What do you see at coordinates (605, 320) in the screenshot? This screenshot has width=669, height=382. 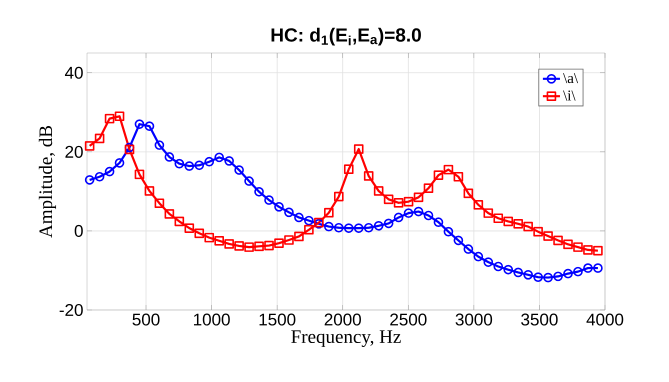 I see `x-tick-label: 4000` at bounding box center [605, 320].